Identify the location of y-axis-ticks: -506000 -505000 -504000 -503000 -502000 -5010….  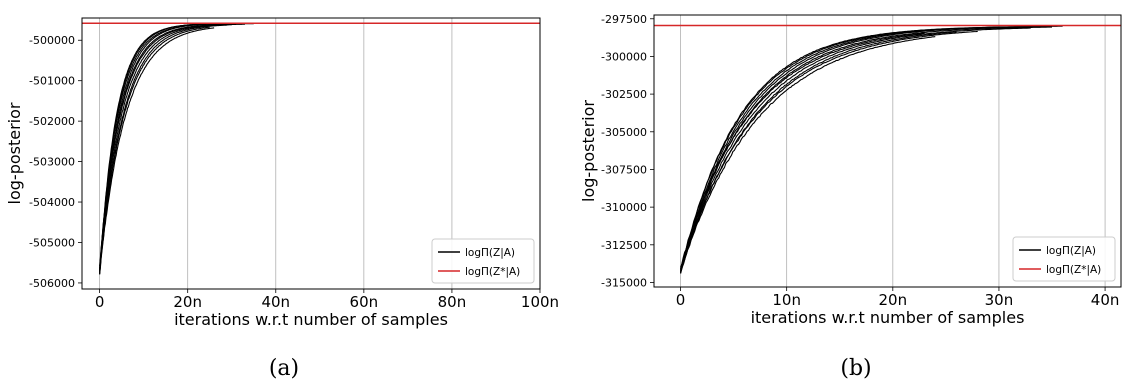
(55, 162).